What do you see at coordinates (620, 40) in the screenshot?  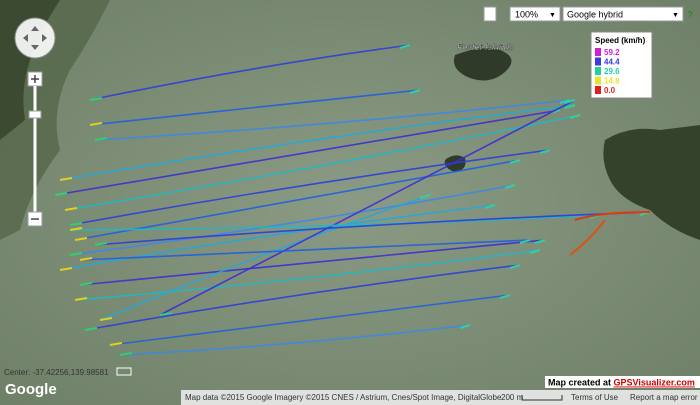 I see `legend-title: Speed (km/h)` at bounding box center [620, 40].